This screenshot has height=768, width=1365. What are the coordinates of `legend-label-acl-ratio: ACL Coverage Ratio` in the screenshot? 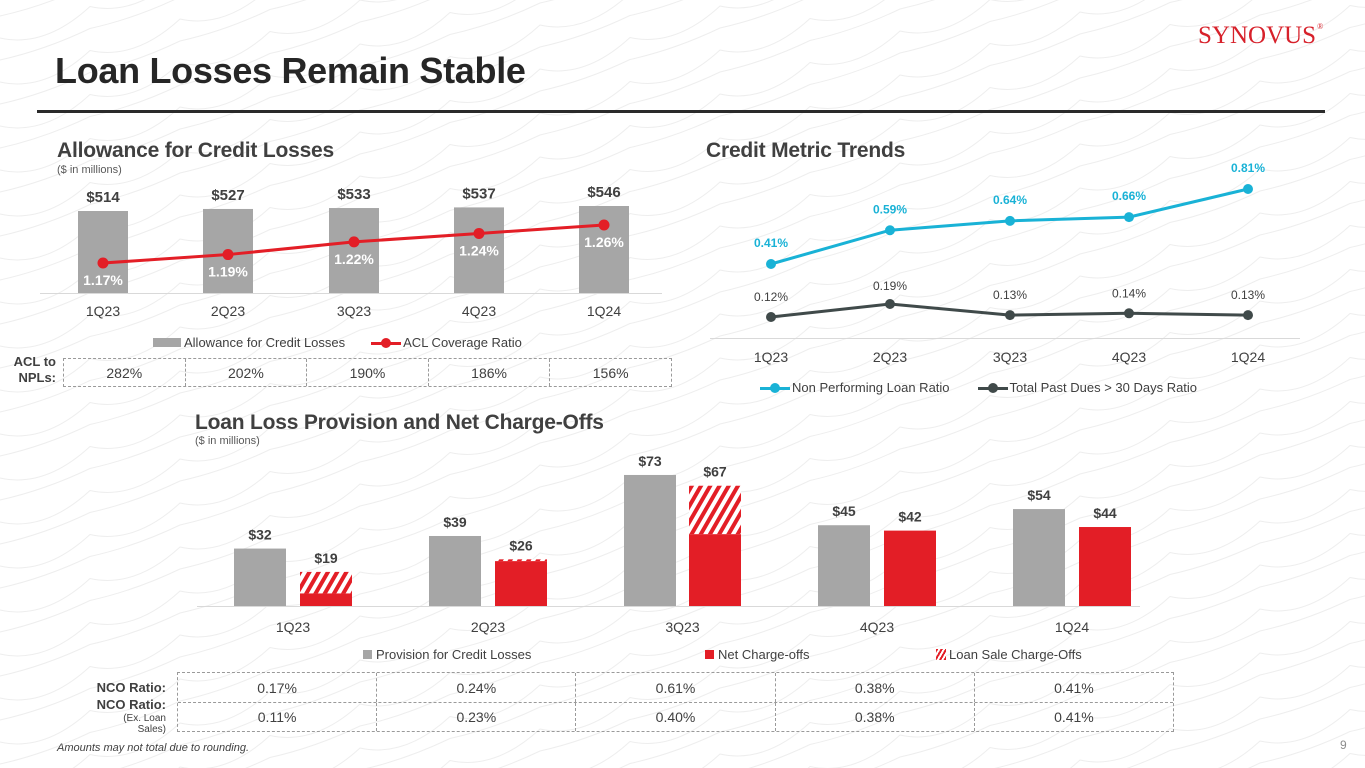 It's located at (462, 342).